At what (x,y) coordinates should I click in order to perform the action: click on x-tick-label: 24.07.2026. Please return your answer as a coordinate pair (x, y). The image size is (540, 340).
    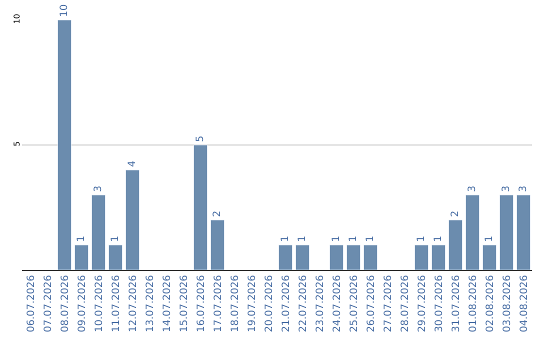
    Looking at the image, I should click on (337, 303).